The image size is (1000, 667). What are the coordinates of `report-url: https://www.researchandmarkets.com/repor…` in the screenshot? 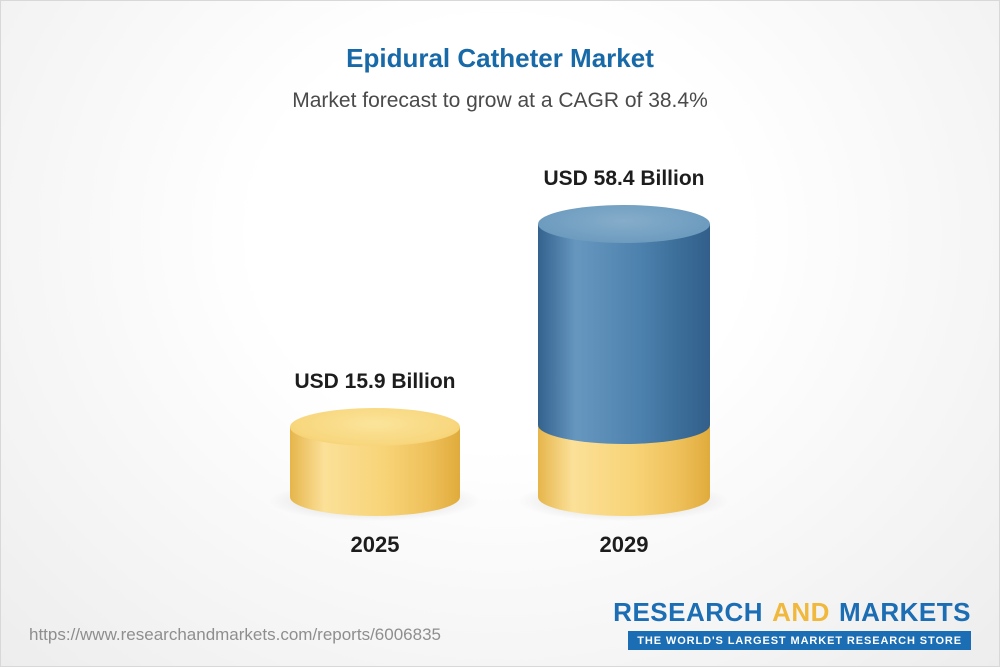 It's located at (235, 634).